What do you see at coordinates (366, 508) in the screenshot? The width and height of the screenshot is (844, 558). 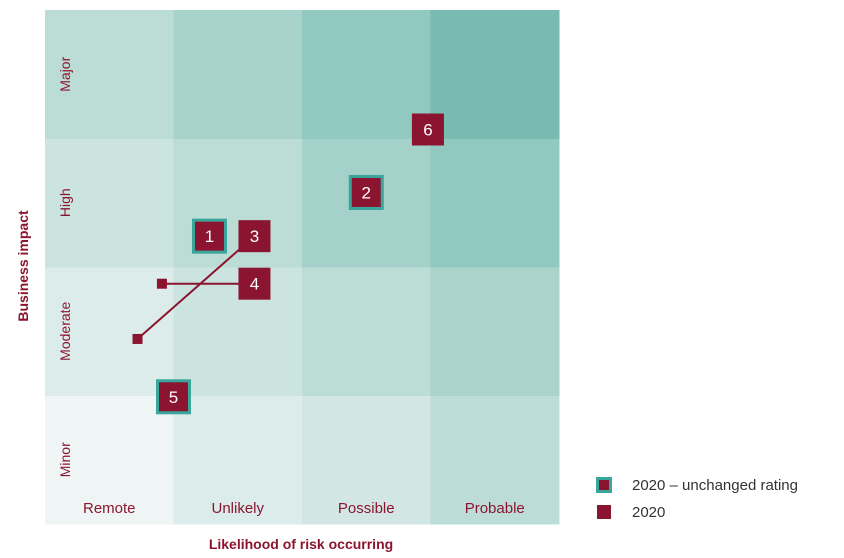 I see `x-category-label: Possible` at bounding box center [366, 508].